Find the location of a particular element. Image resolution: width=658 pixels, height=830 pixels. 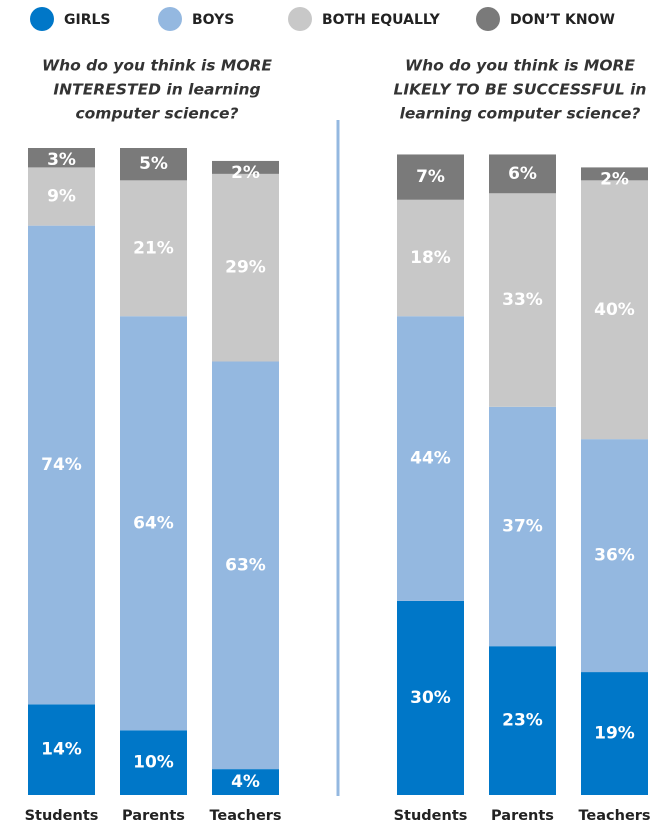

value-label: 18% is located at coordinates (430, 258).